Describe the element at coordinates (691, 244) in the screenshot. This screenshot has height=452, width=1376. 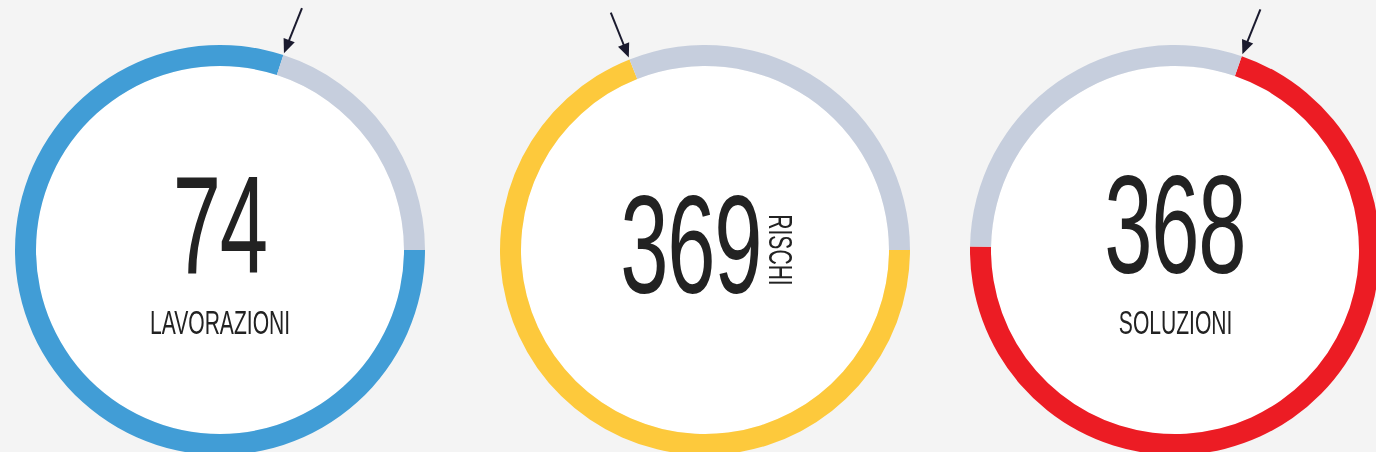
I see `text: 369` at that location.